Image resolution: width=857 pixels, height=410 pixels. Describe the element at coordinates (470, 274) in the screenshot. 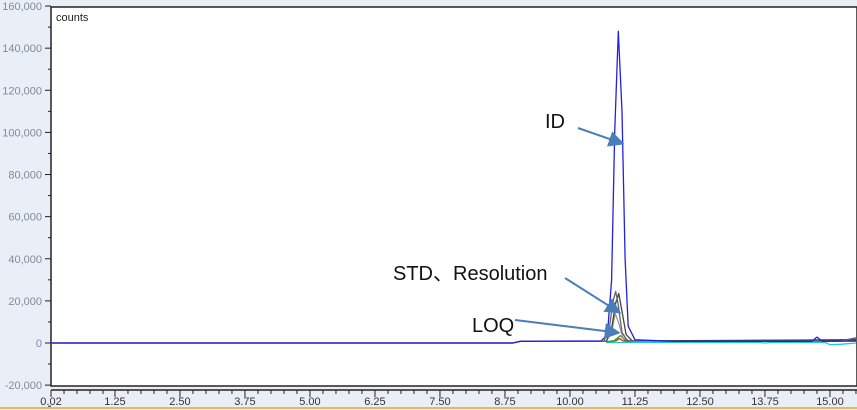

I see `annotation-label: STD、Resolution` at that location.